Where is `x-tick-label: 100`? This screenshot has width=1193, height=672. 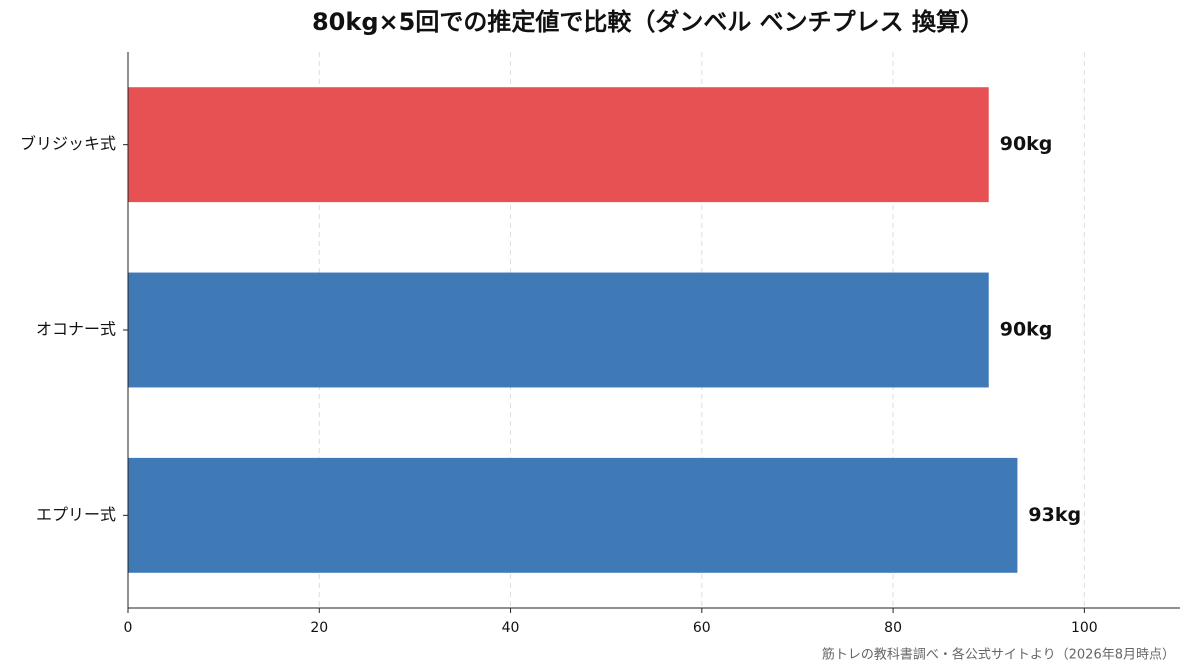
x-tick-label: 100 is located at coordinates (1084, 628).